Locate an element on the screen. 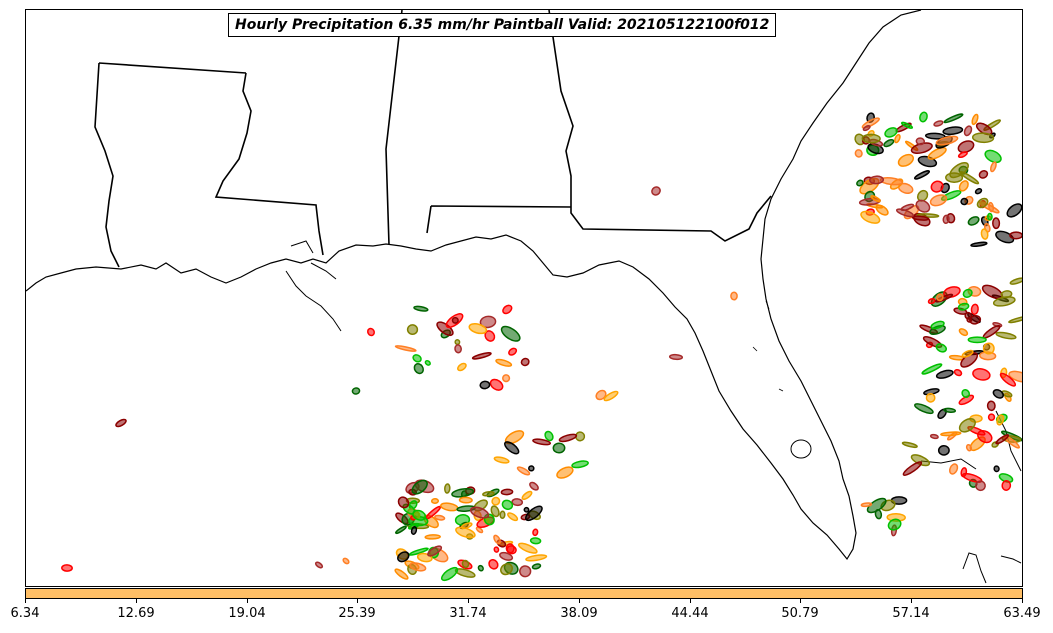 This screenshot has width=1053, height=633. colorbar-tick-label: 25.39 is located at coordinates (357, 613).